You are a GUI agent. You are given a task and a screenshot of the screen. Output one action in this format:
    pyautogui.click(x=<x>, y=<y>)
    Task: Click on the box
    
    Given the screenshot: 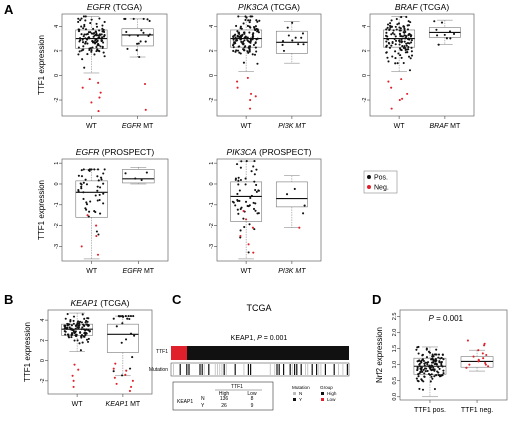 What is the action you would take?
    pyautogui.click(x=138, y=176)
    